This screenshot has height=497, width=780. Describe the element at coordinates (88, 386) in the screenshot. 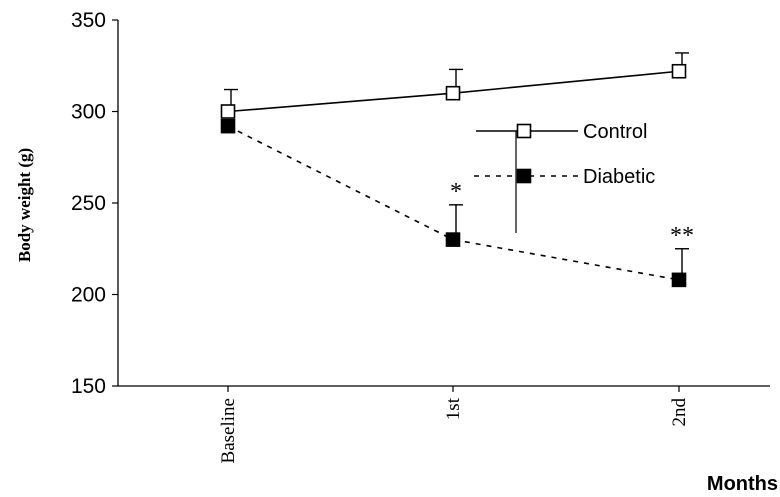

I see `y-tick-label: 150` at that location.